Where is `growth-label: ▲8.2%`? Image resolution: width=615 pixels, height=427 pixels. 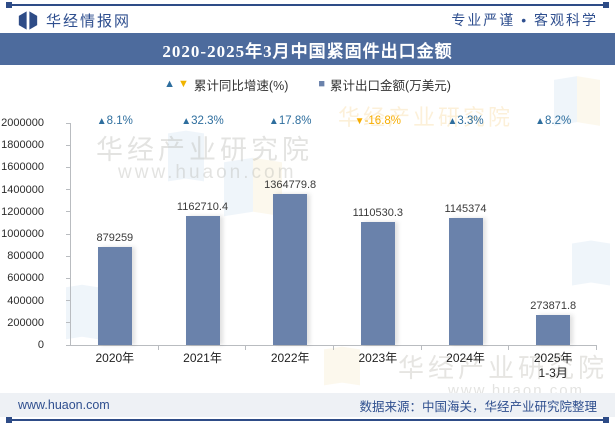
growth-label: ▲8.2% is located at coordinates (553, 121).